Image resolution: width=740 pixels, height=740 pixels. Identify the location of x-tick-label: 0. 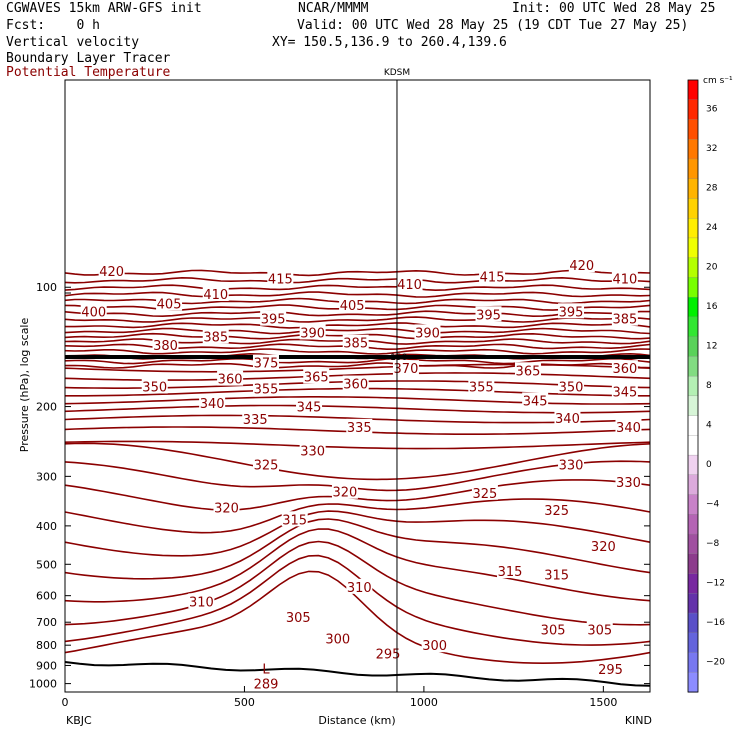
(65, 702).